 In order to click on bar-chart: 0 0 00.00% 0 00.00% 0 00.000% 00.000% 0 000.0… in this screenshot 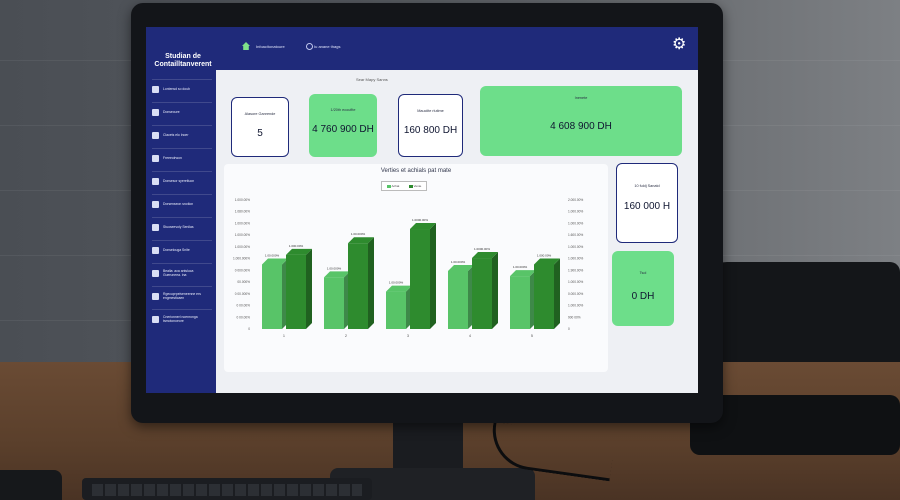, I will do `click(408, 268)`.